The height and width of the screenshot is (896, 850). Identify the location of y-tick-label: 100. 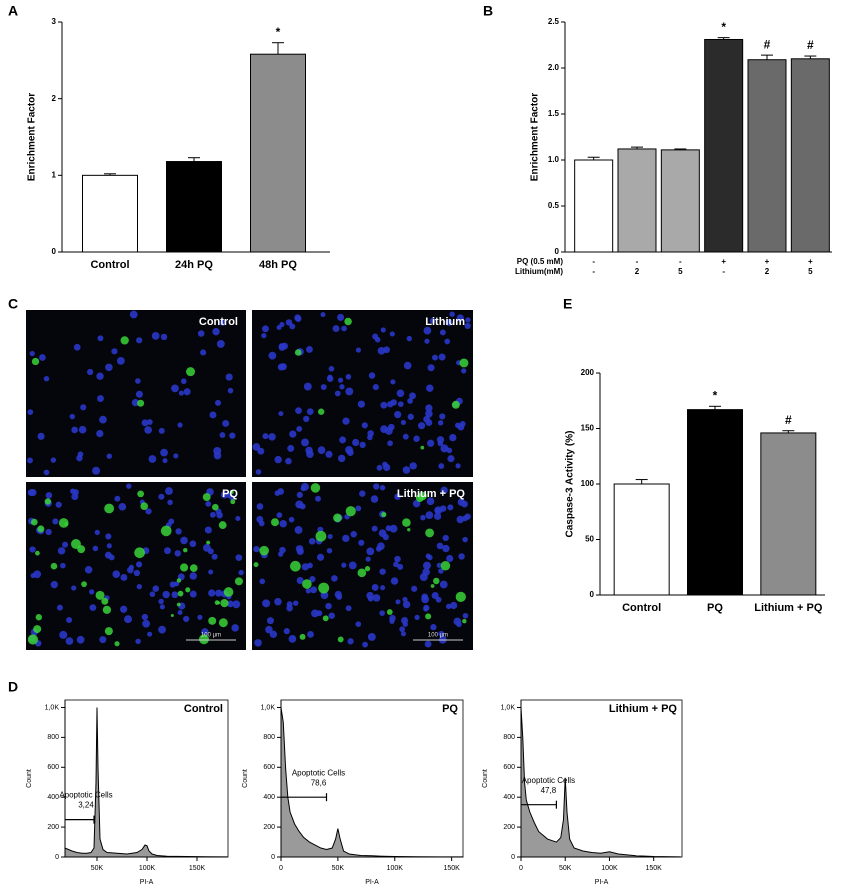
(588, 483).